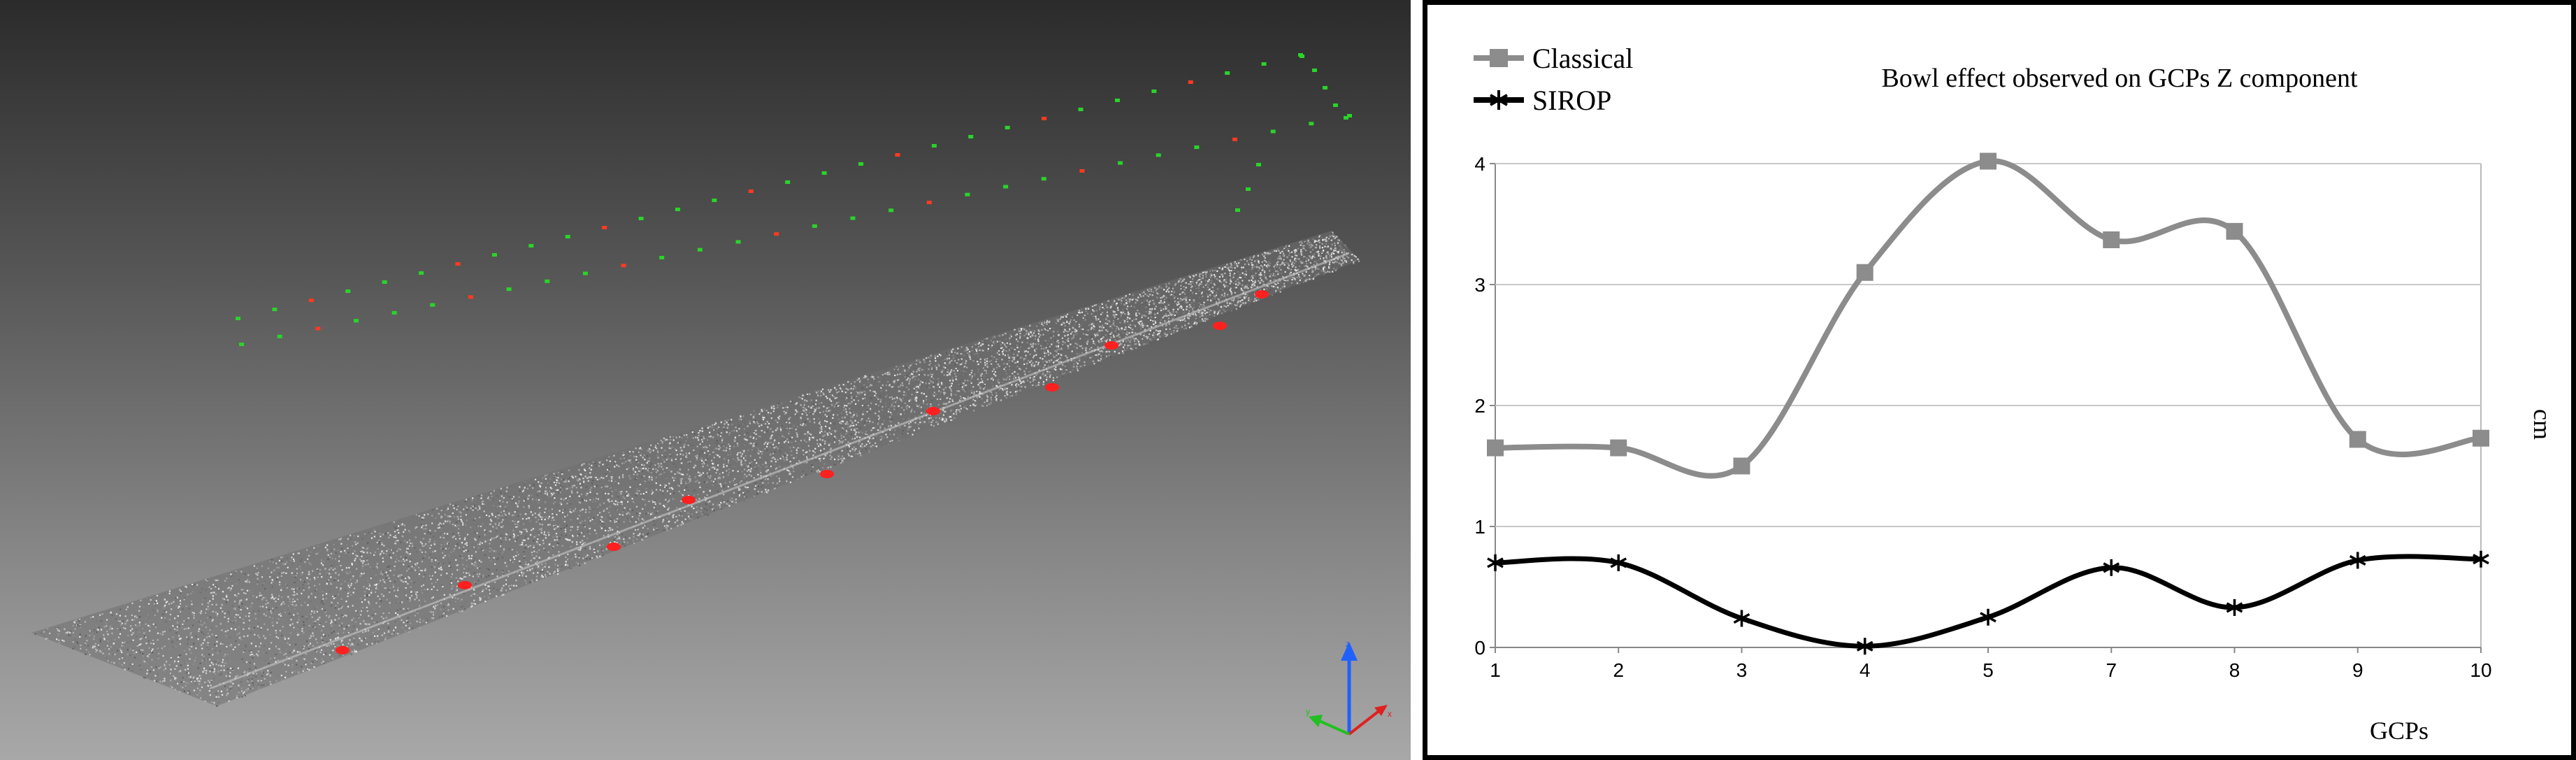 Image resolution: width=2576 pixels, height=760 pixels. What do you see at coordinates (1553, 79) in the screenshot?
I see `chart-legend: Classical SIROP` at bounding box center [1553, 79].